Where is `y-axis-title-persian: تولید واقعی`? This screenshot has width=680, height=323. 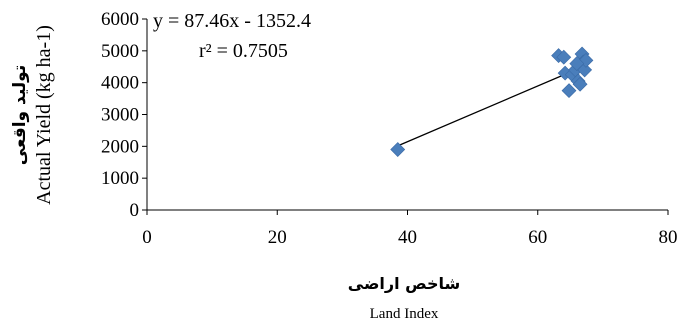 y-axis-title-persian: تولید واقعی is located at coordinates (20, 115).